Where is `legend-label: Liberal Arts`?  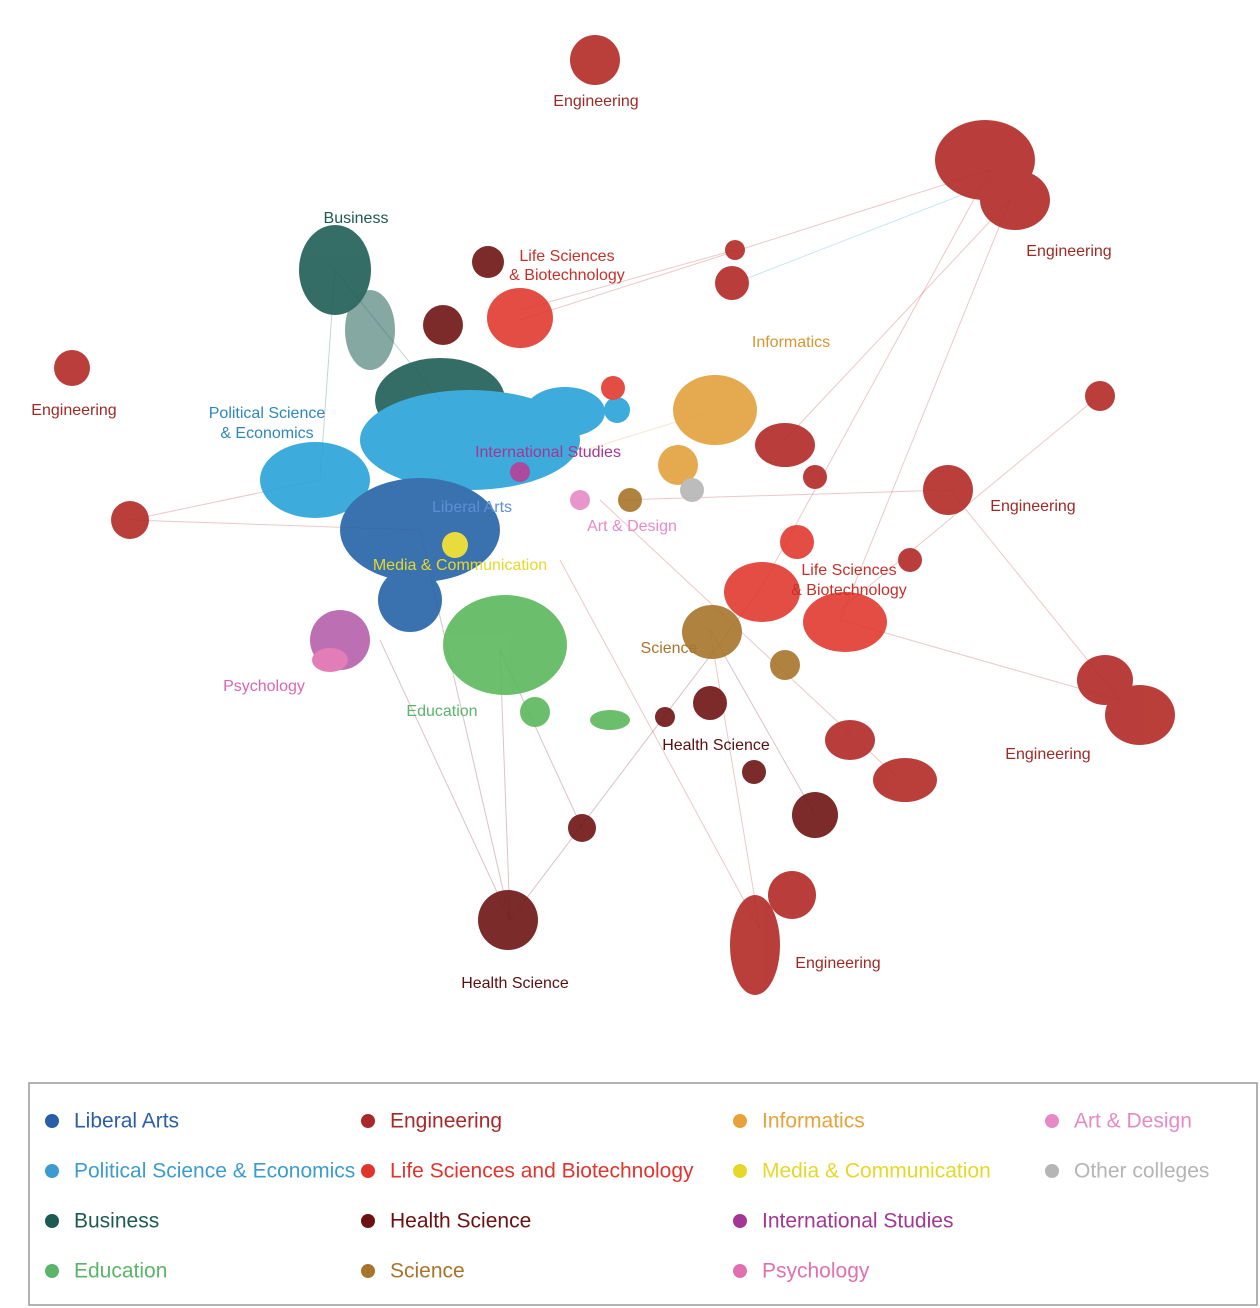 legend-label: Liberal Arts is located at coordinates (126, 1121).